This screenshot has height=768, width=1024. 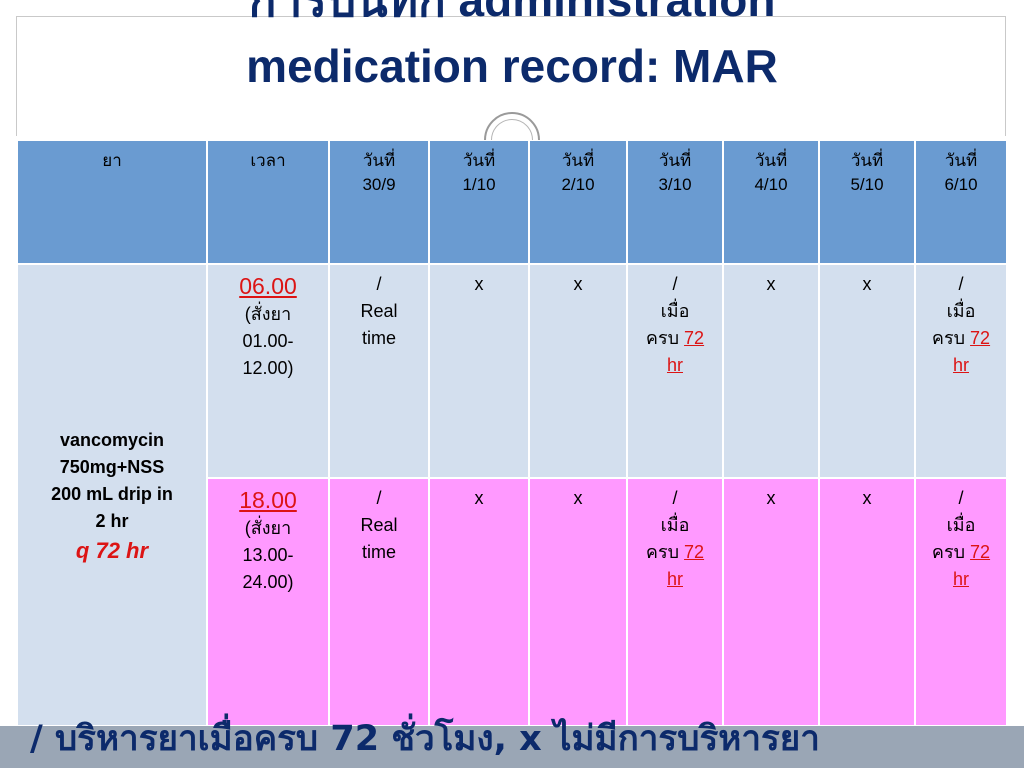 What do you see at coordinates (112, 439) in the screenshot?
I see `drug-name-line: vancomycin` at bounding box center [112, 439].